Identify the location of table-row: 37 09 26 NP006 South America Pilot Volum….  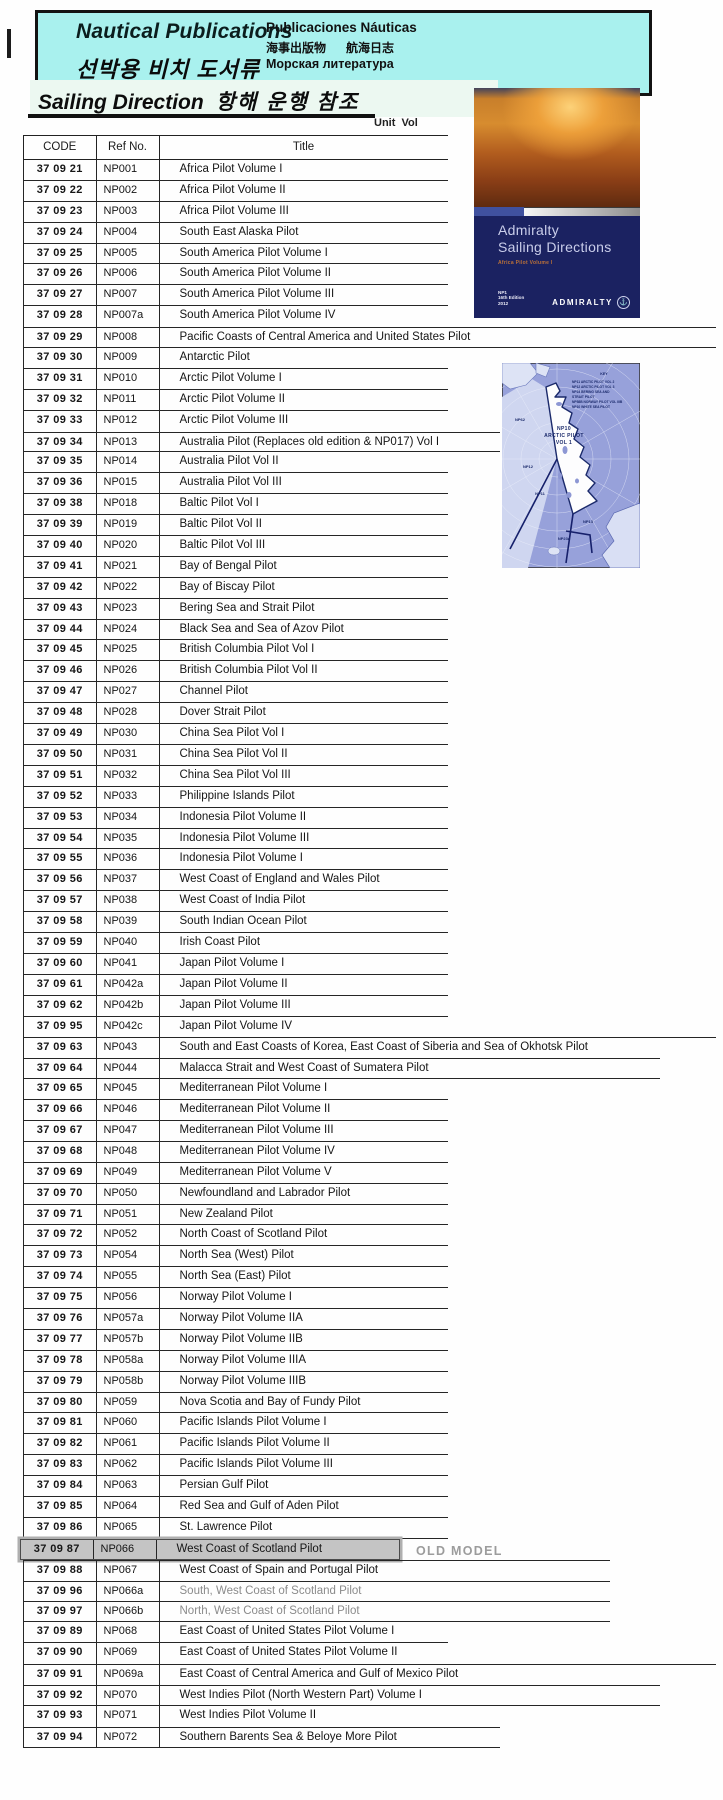
(235, 275).